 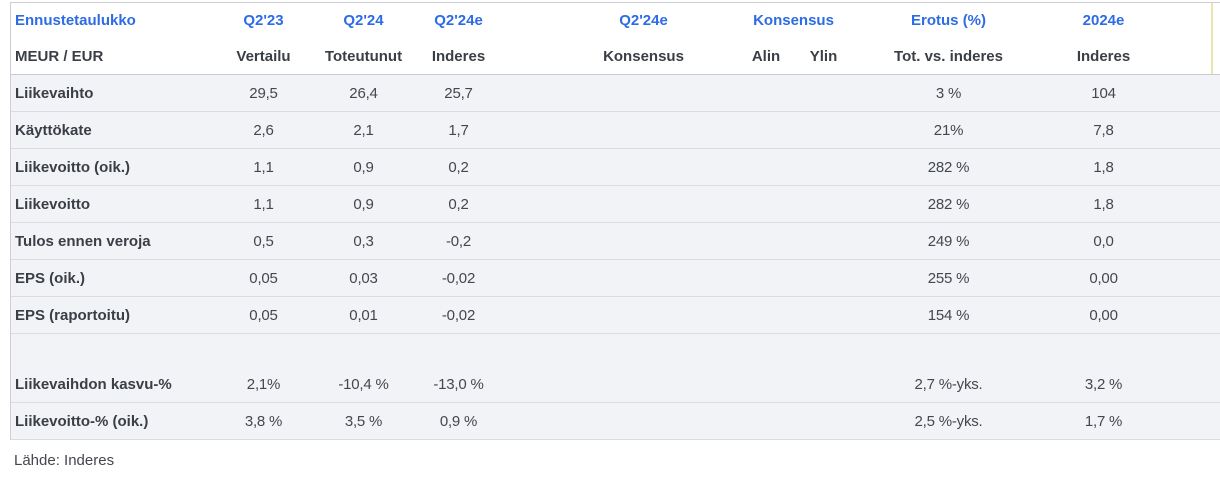 What do you see at coordinates (363, 278) in the screenshot?
I see `cell-value: 0,03` at bounding box center [363, 278].